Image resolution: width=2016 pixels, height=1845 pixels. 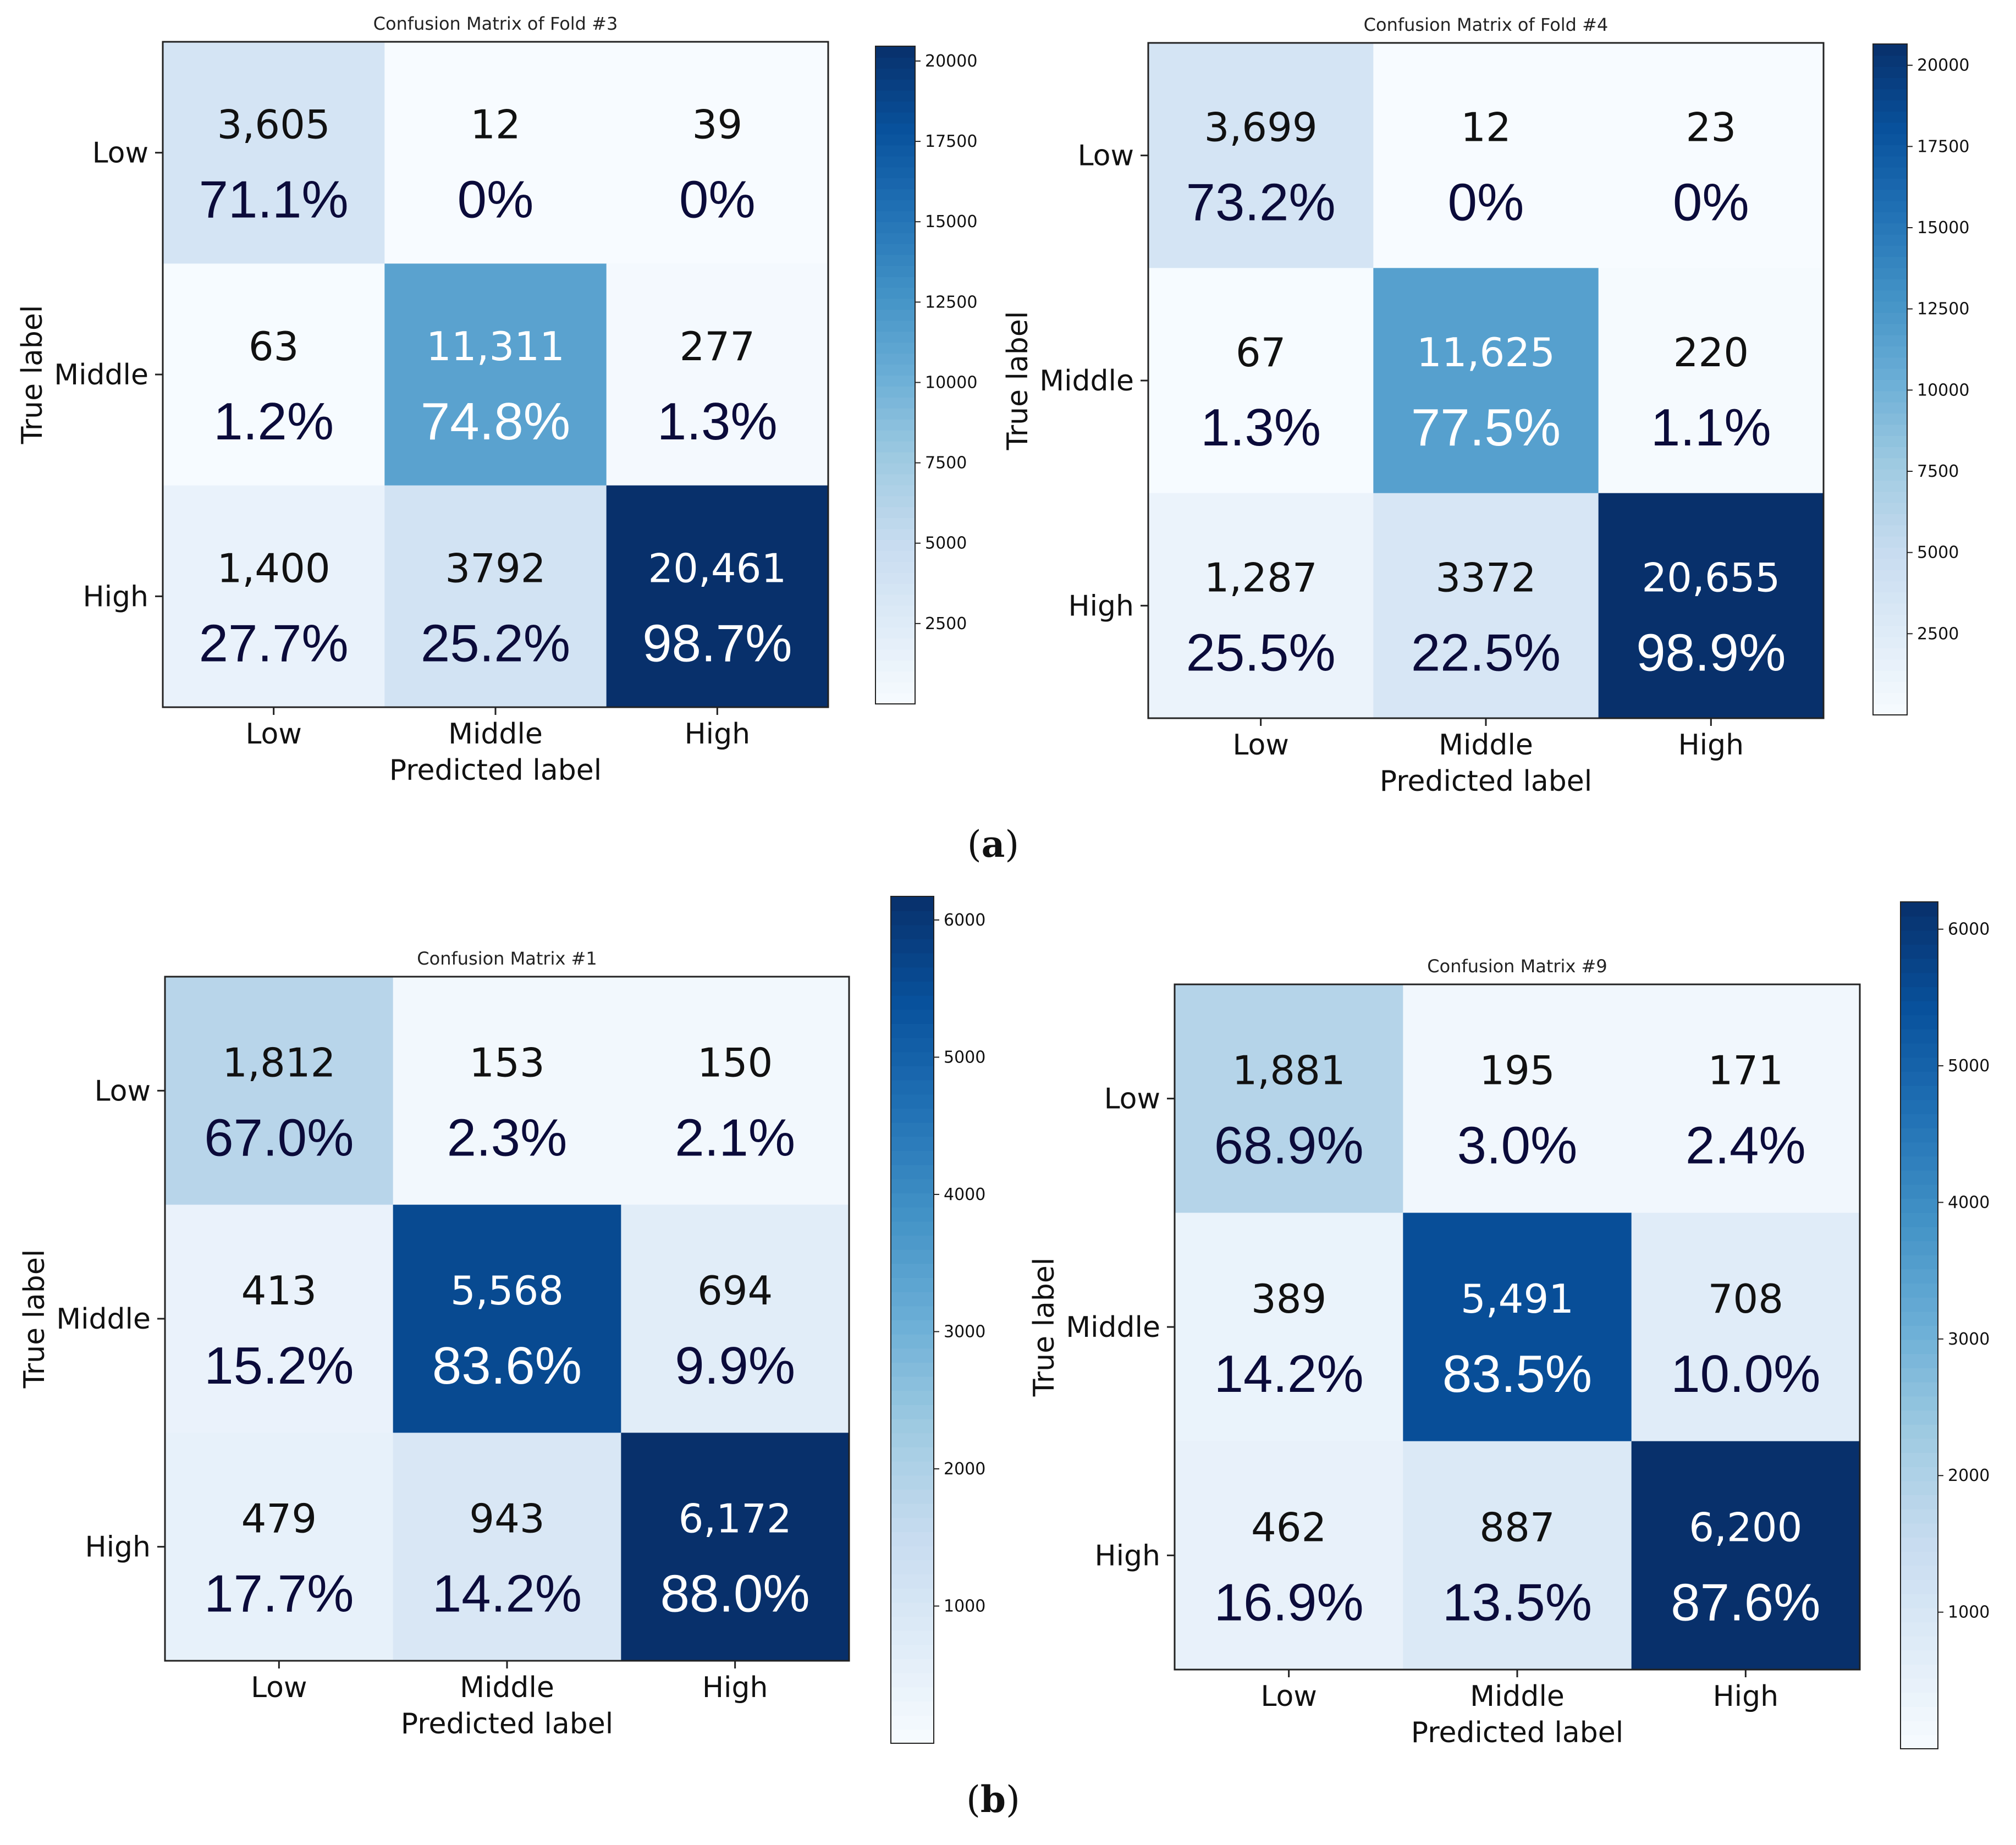 I want to click on colorbar: 1000 2000 3000 4000 5000 6000, so click(x=937, y=1320).